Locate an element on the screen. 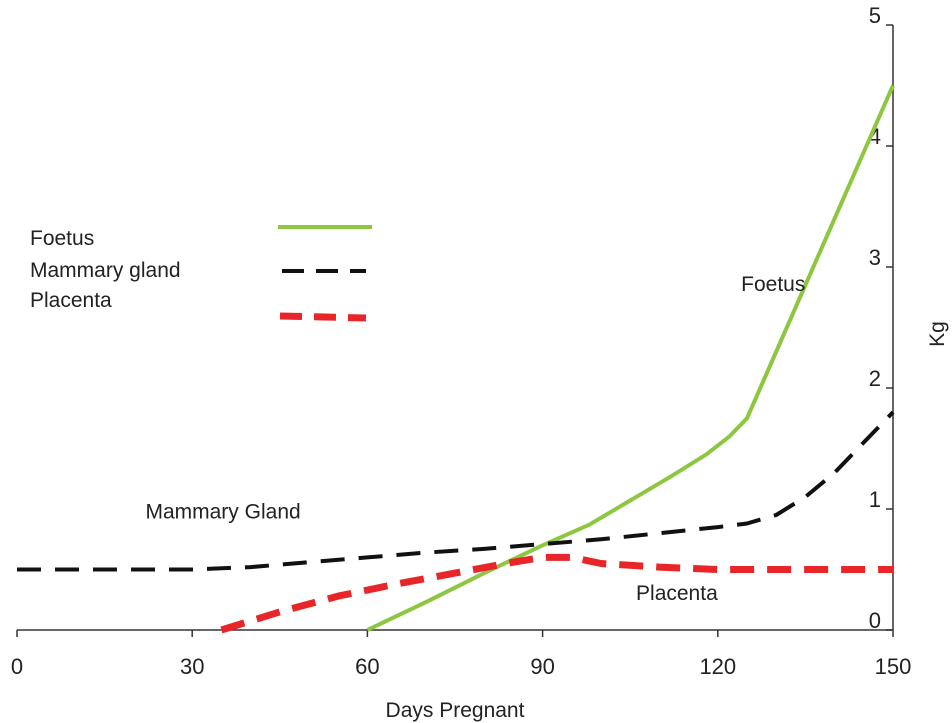 This screenshot has height=723, width=952. legend-swatch-placenta is located at coordinates (323, 317).